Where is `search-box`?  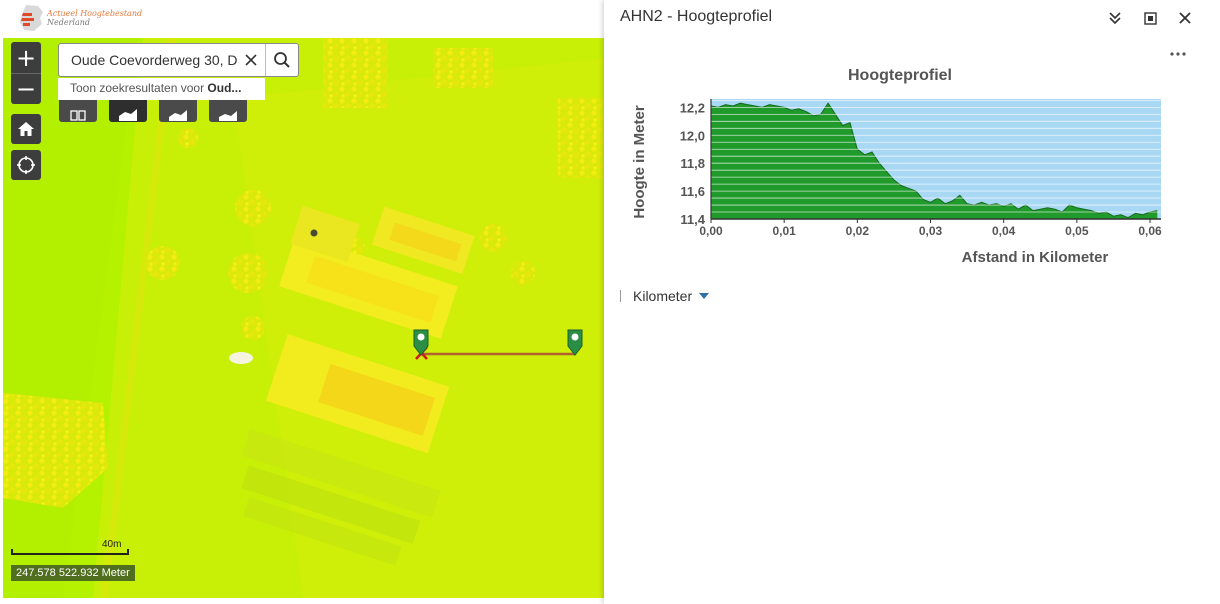 search-box is located at coordinates (178, 60).